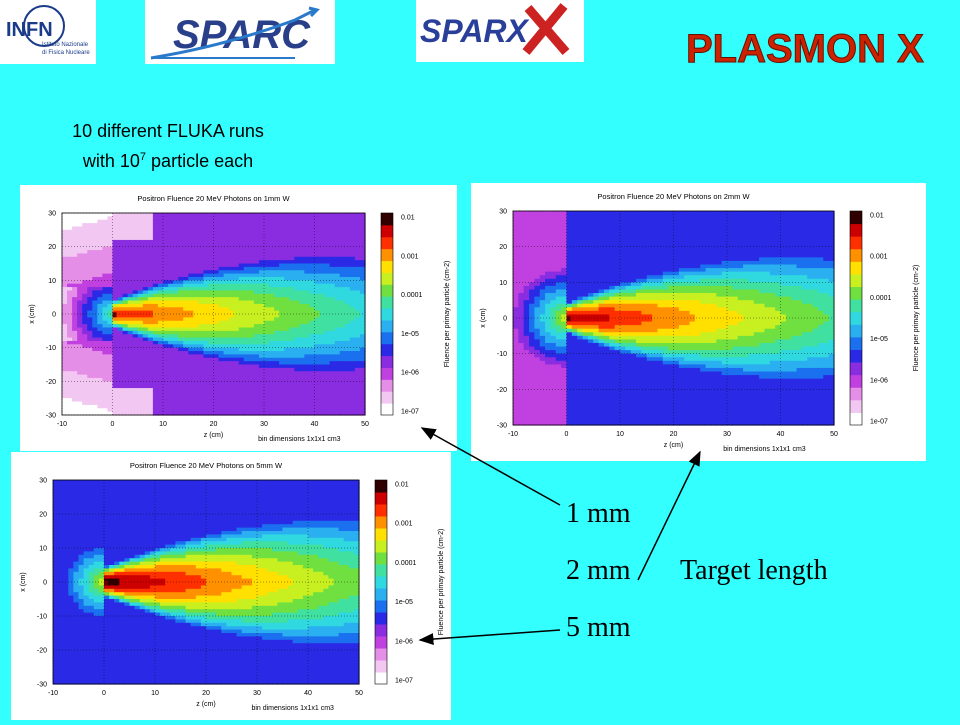 This screenshot has width=960, height=725. Describe the element at coordinates (365, 424) in the screenshot. I see `x-tick-label: 50` at that location.